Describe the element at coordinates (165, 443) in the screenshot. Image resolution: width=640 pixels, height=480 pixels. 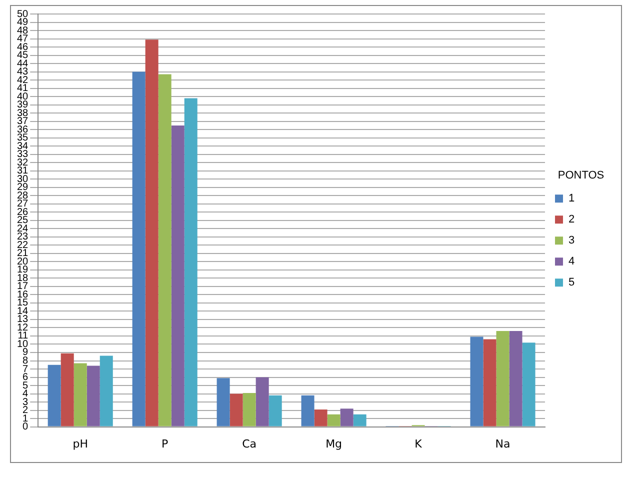
I see `x-tick-label: P` at that location.